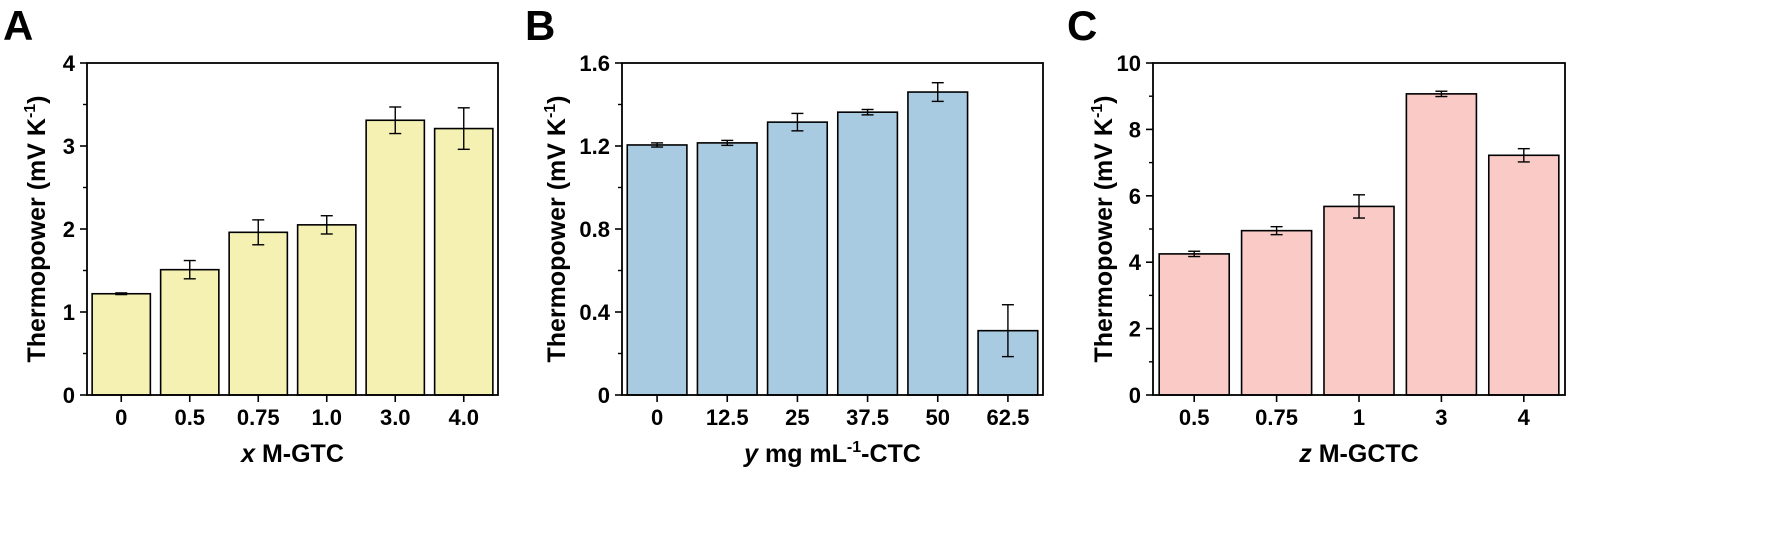 The width and height of the screenshot is (1772, 533). Describe the element at coordinates (594, 63) in the screenshot. I see `y-tick-label: 1.6` at that location.